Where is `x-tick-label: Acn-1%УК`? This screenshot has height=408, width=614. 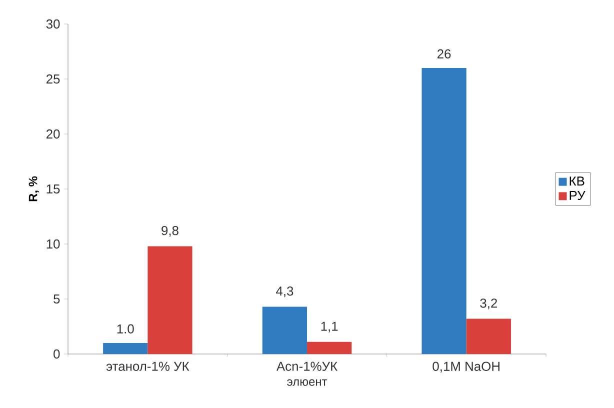 x-tick-label: Acn-1%УК is located at coordinates (307, 366).